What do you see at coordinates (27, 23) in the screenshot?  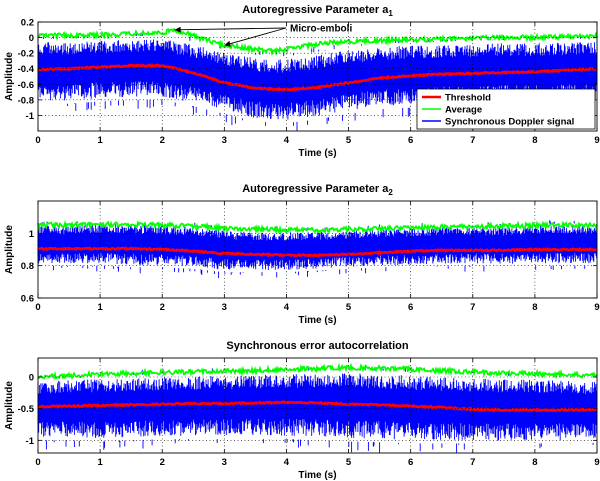 I see `y-tick-label: 0.2` at bounding box center [27, 23].